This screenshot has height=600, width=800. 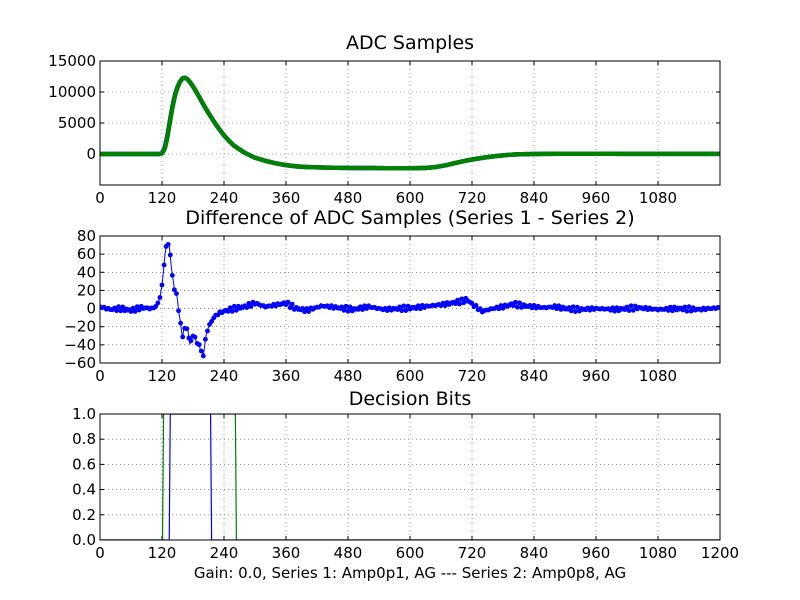 I want to click on y-tick-label: −60, so click(x=80, y=363).